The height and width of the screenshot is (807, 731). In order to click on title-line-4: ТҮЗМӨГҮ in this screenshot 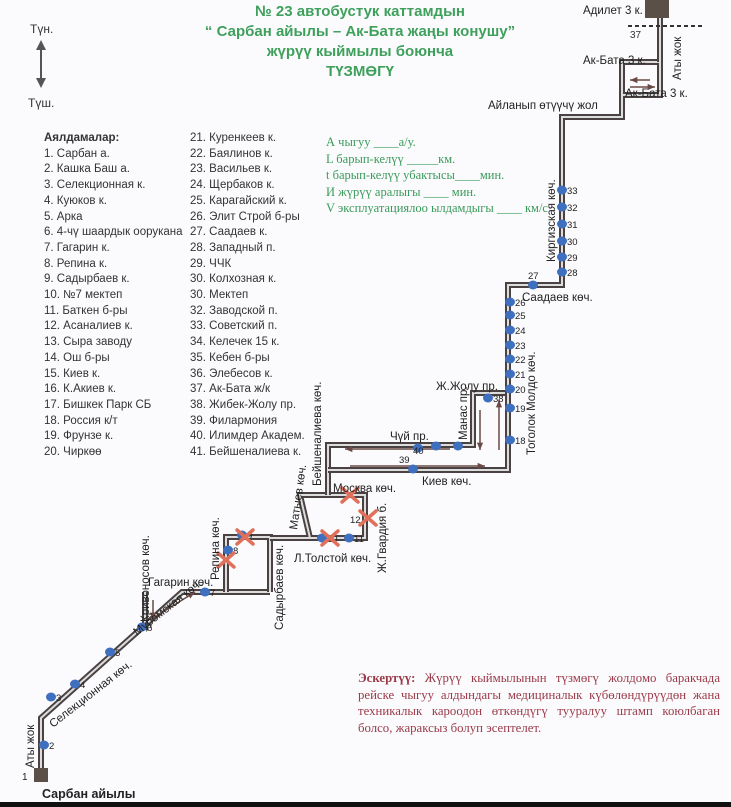, I will do `click(360, 71)`.